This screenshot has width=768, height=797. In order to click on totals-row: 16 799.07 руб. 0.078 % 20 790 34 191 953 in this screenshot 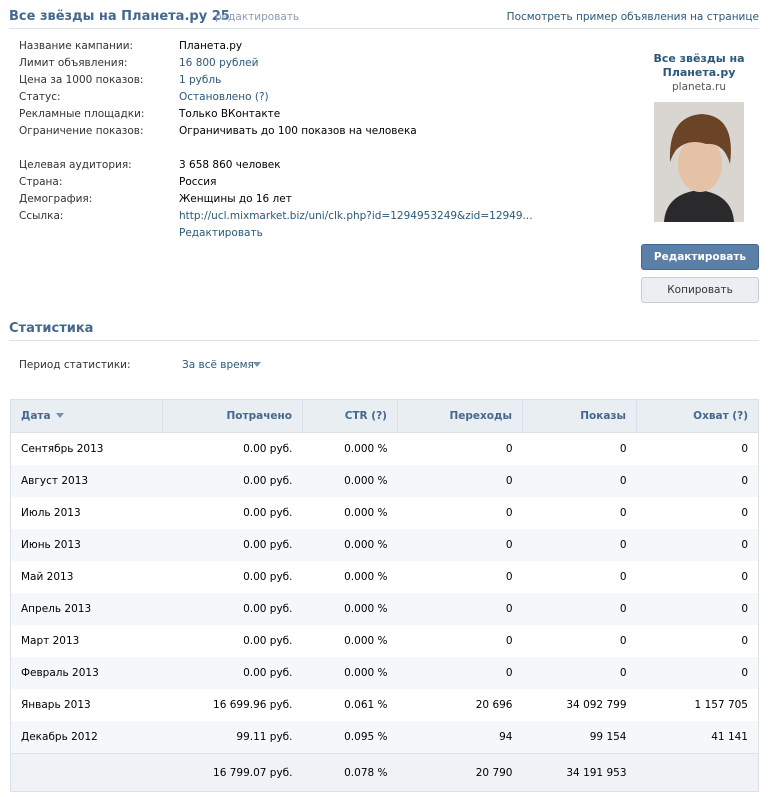, I will do `click(384, 772)`.